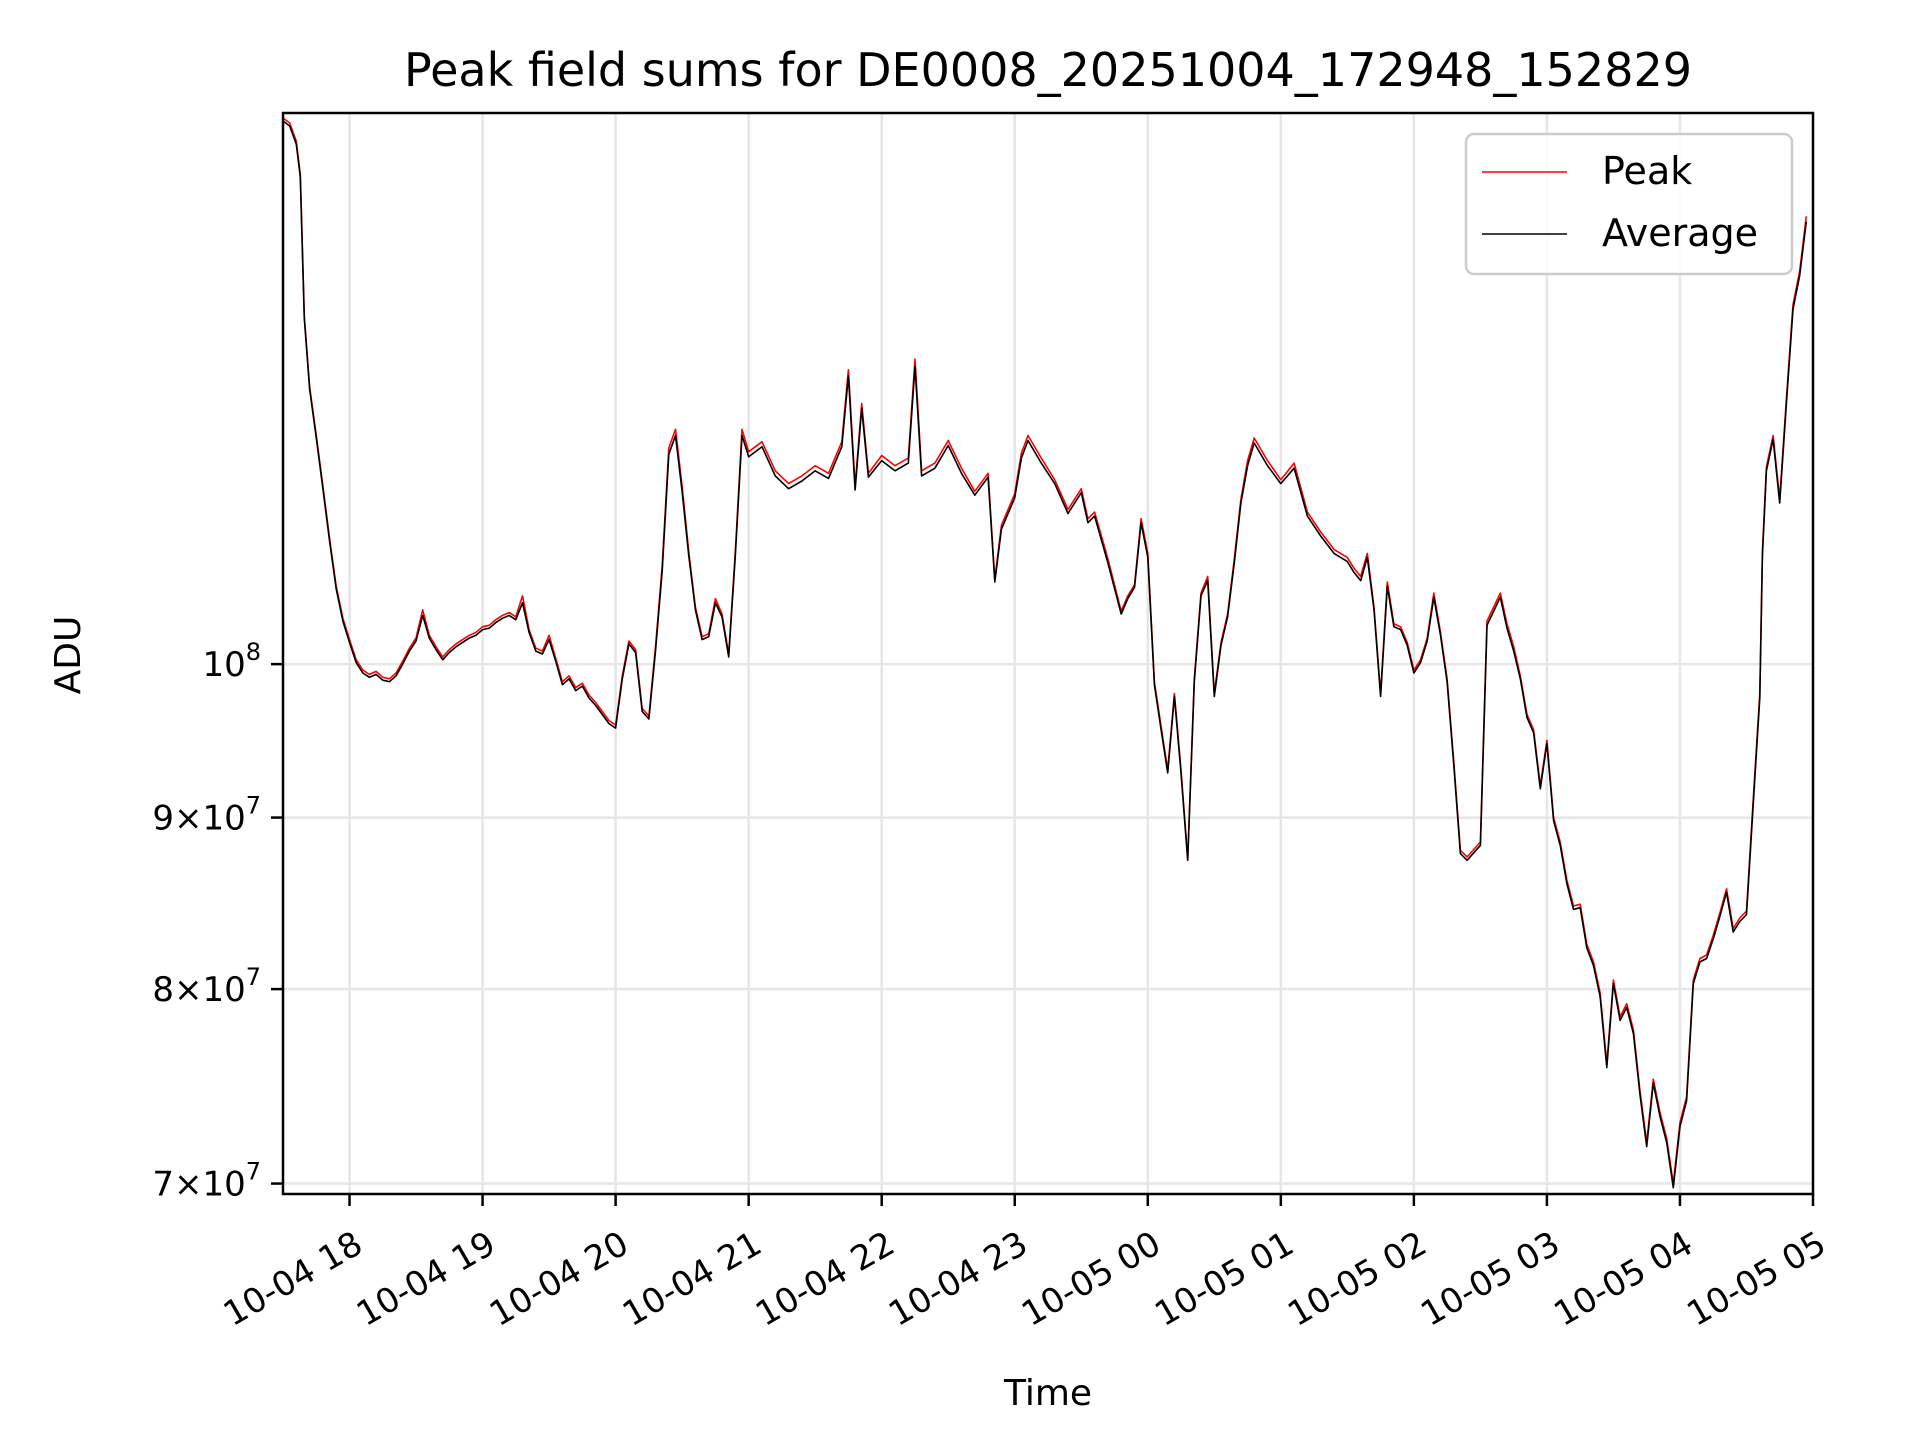  What do you see at coordinates (1047, 1393) in the screenshot?
I see `x-axis-label: Time` at bounding box center [1047, 1393].